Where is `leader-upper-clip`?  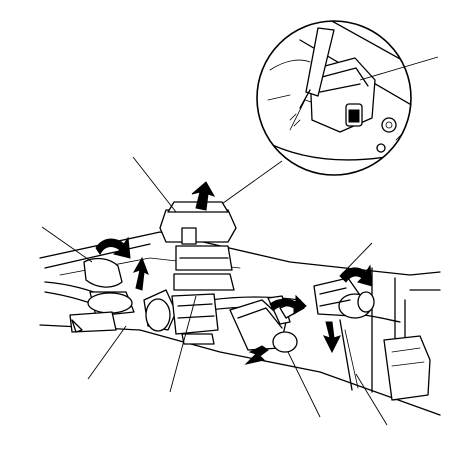
leader-upper-clip is located at coordinates (154, 184).